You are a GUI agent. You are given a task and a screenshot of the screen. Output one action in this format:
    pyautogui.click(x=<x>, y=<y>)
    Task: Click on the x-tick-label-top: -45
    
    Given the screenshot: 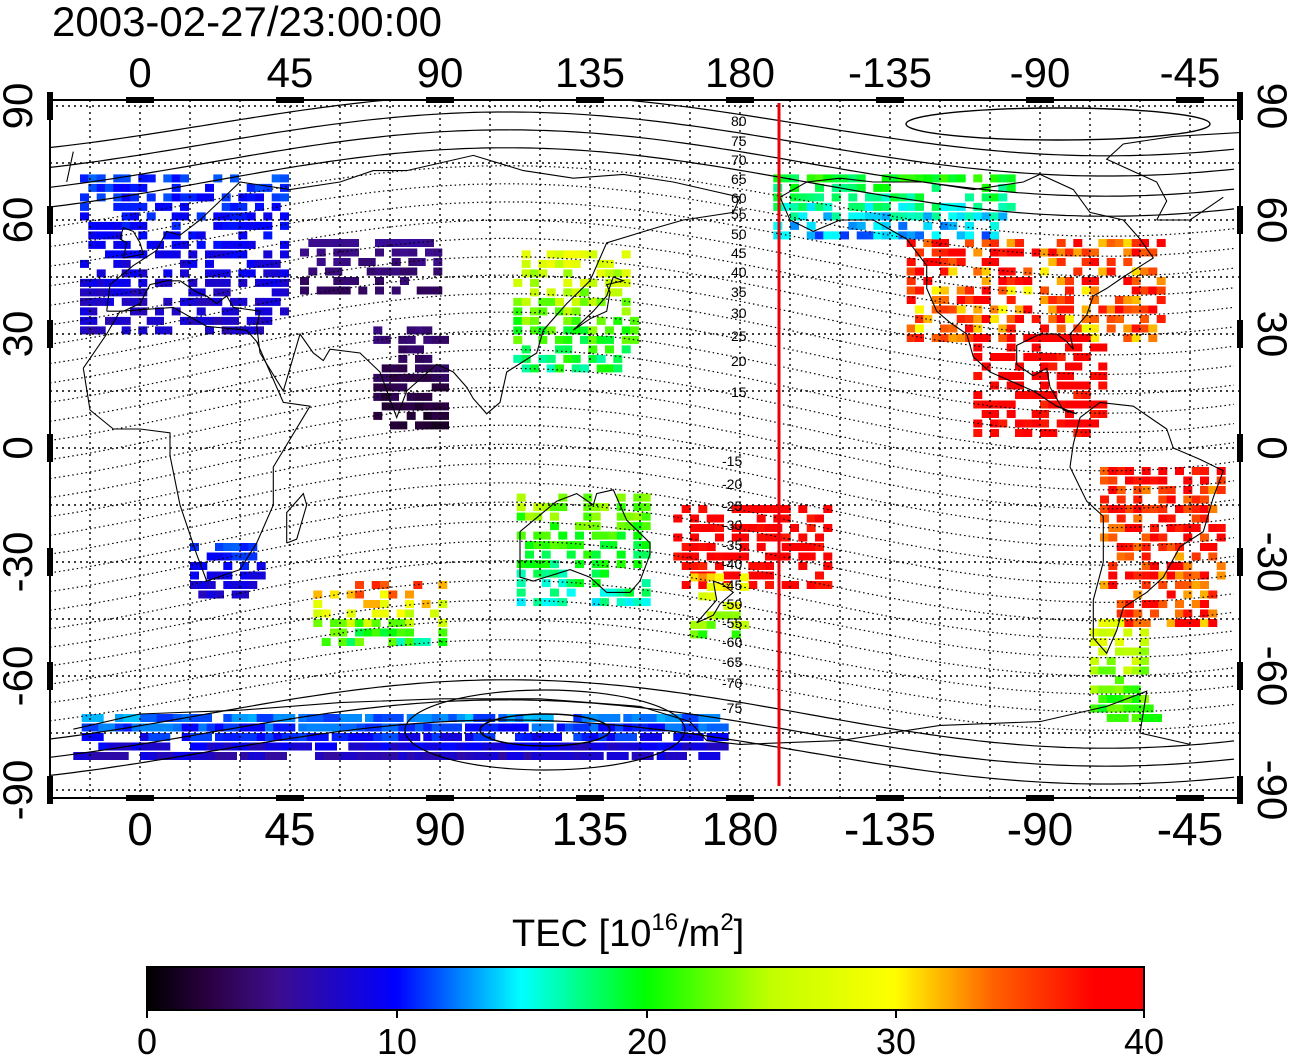 What is the action you would take?
    pyautogui.click(x=1190, y=72)
    